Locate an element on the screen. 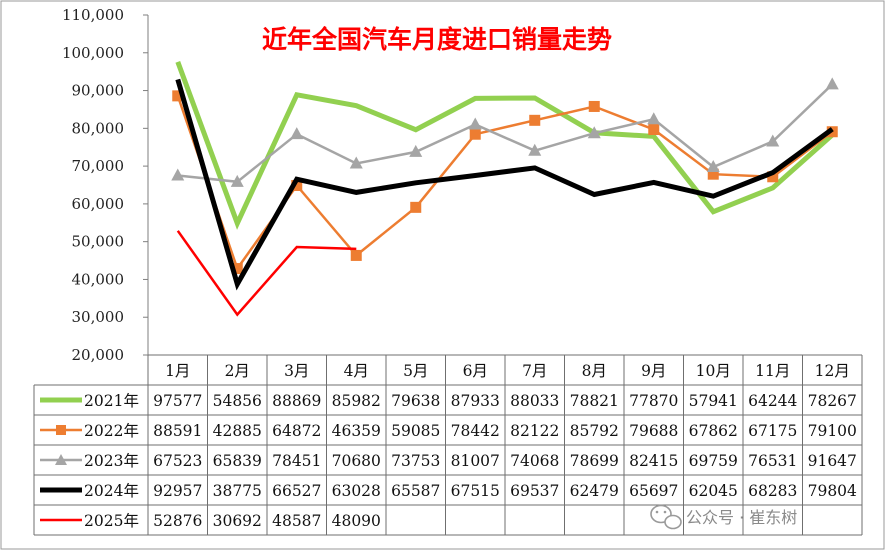 The height and width of the screenshot is (550, 885). data-table-value: 66527 is located at coordinates (296, 491).